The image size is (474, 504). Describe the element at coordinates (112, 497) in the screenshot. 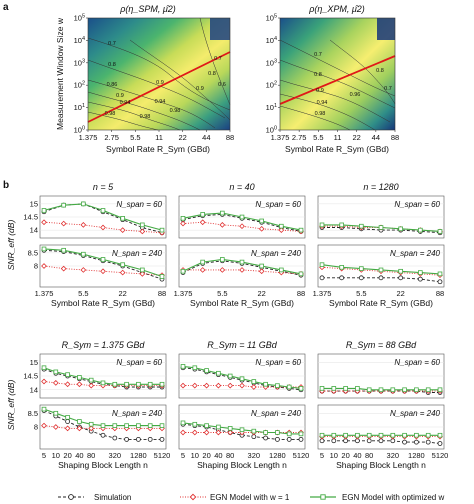

I see `legend-simulation-label: Simulation` at that location.